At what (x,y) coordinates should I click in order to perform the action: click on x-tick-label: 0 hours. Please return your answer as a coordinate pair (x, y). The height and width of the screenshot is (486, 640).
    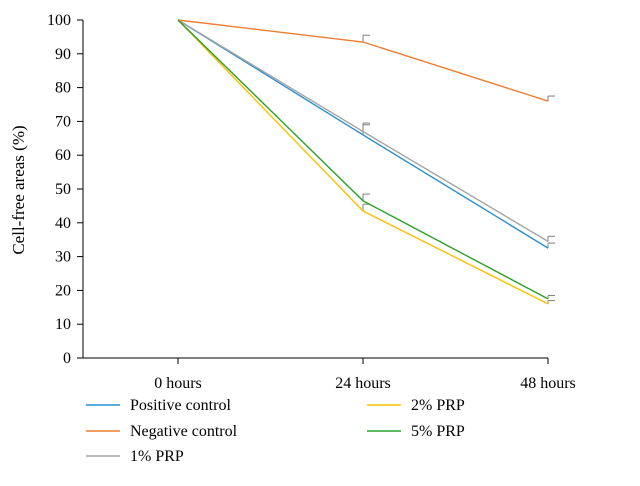
    Looking at the image, I should click on (178, 383).